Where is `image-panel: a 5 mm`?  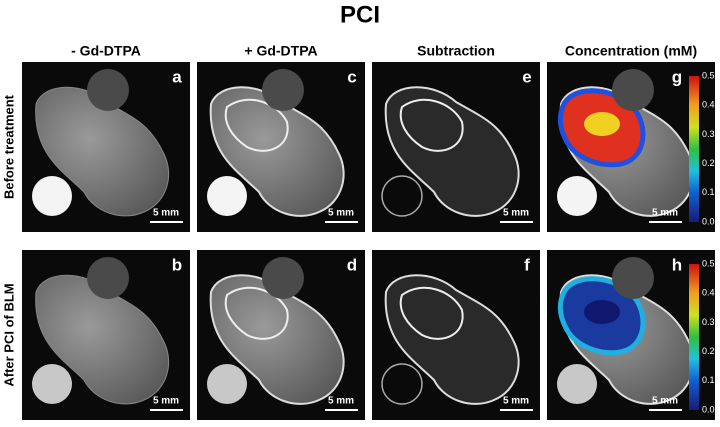
image-panel: a 5 mm is located at coordinates (106, 147).